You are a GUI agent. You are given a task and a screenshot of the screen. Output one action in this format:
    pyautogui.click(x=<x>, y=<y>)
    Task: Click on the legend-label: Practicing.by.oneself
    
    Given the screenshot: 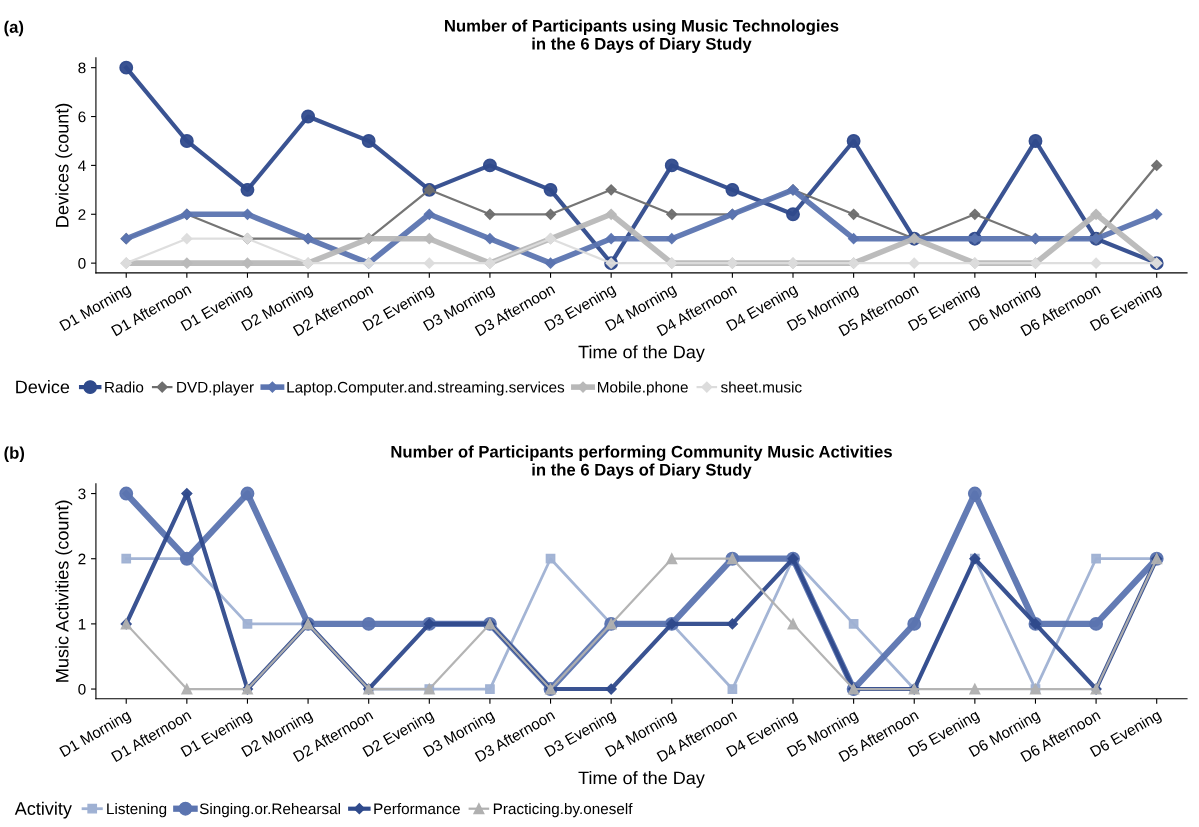 What is the action you would take?
    pyautogui.click(x=563, y=810)
    